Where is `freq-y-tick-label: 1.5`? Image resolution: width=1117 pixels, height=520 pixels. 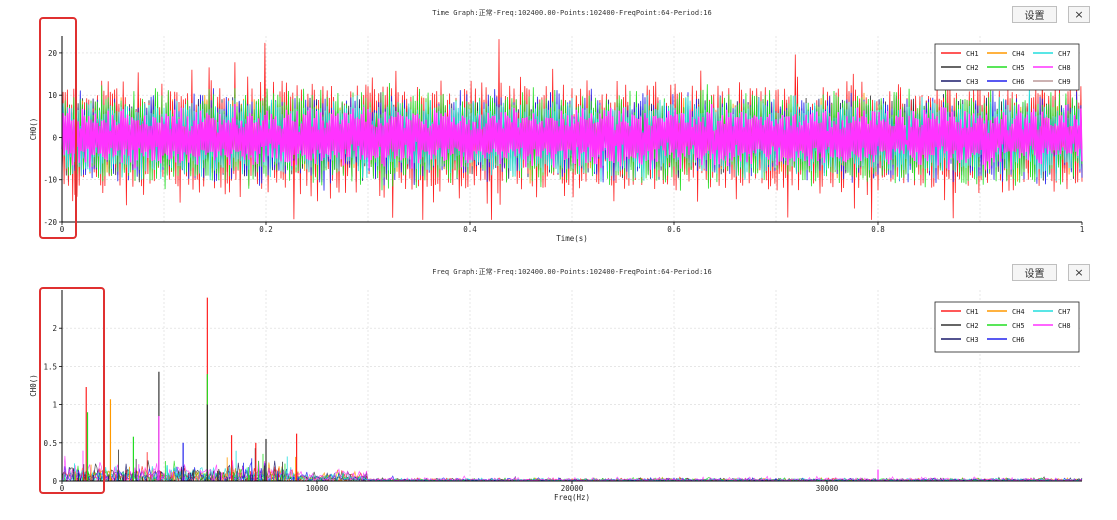
freq-y-tick-label: 1.5 is located at coordinates (50, 366).